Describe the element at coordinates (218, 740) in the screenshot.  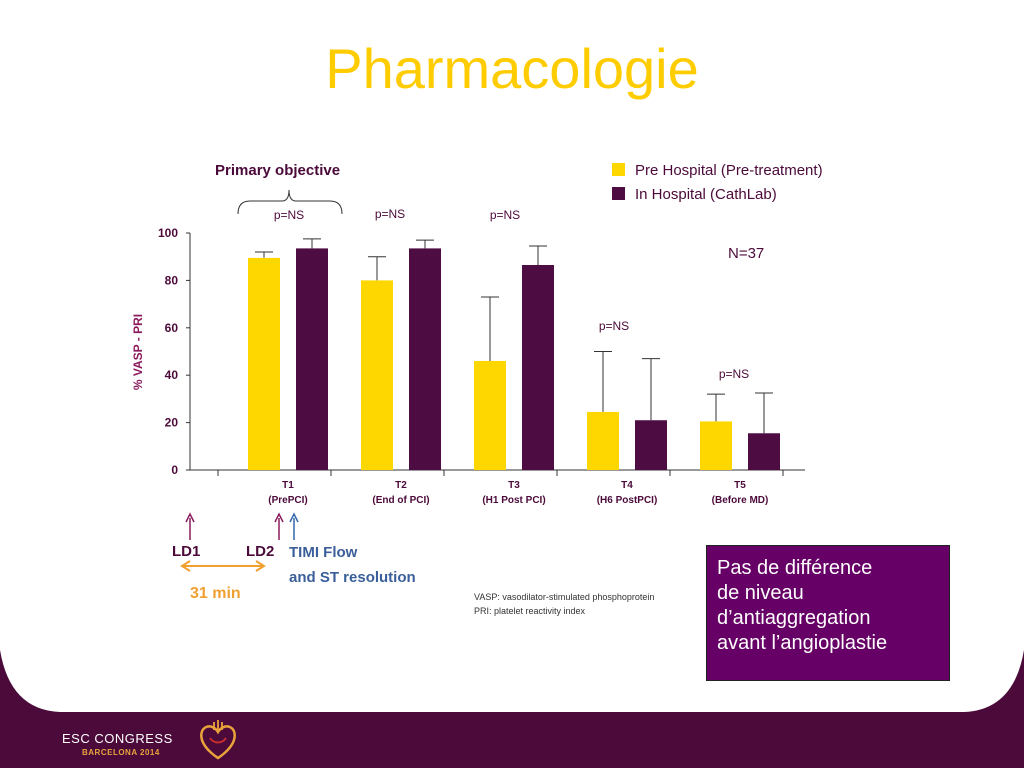
I see `esc-congress-heart-logo-icon` at that location.